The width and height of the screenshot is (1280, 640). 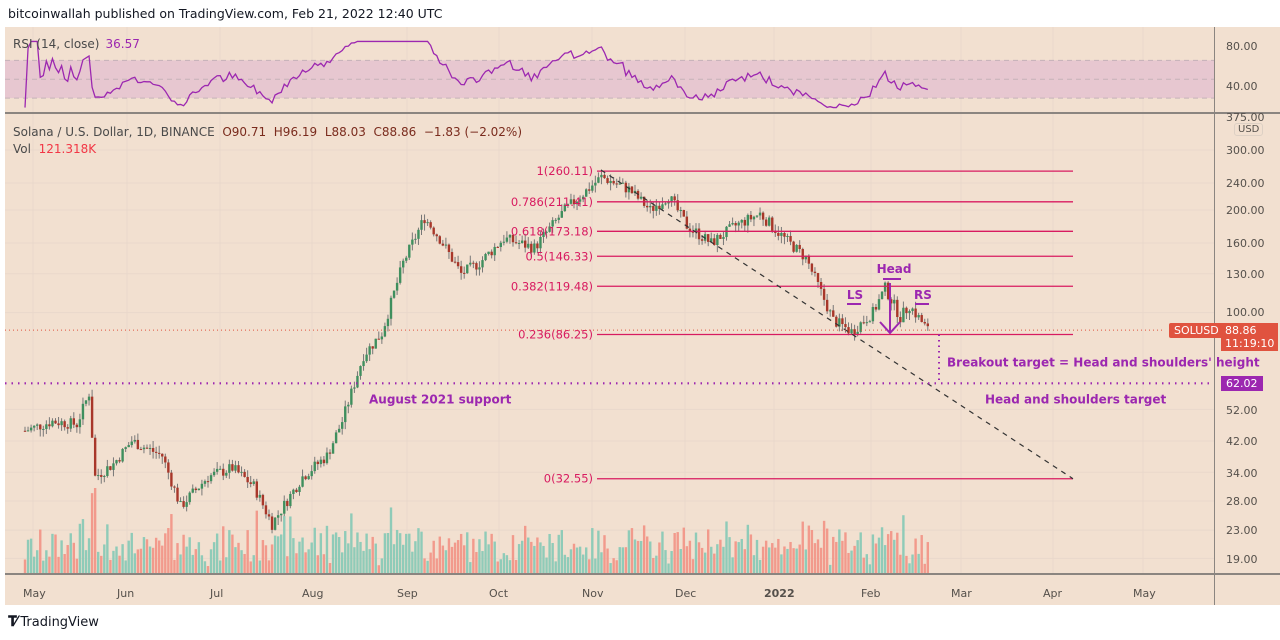 What do you see at coordinates (855, 295) in the screenshot?
I see `svg-text: LS` at bounding box center [855, 295].